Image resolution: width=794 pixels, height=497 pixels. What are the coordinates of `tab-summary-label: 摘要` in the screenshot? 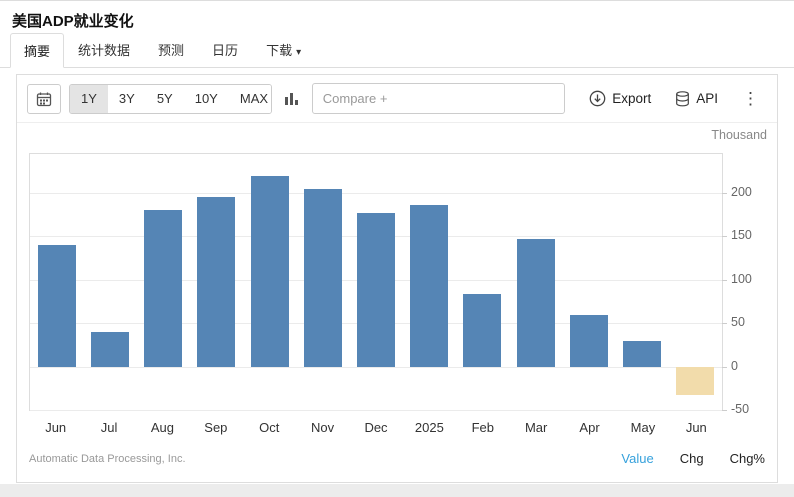 It's located at (37, 51).